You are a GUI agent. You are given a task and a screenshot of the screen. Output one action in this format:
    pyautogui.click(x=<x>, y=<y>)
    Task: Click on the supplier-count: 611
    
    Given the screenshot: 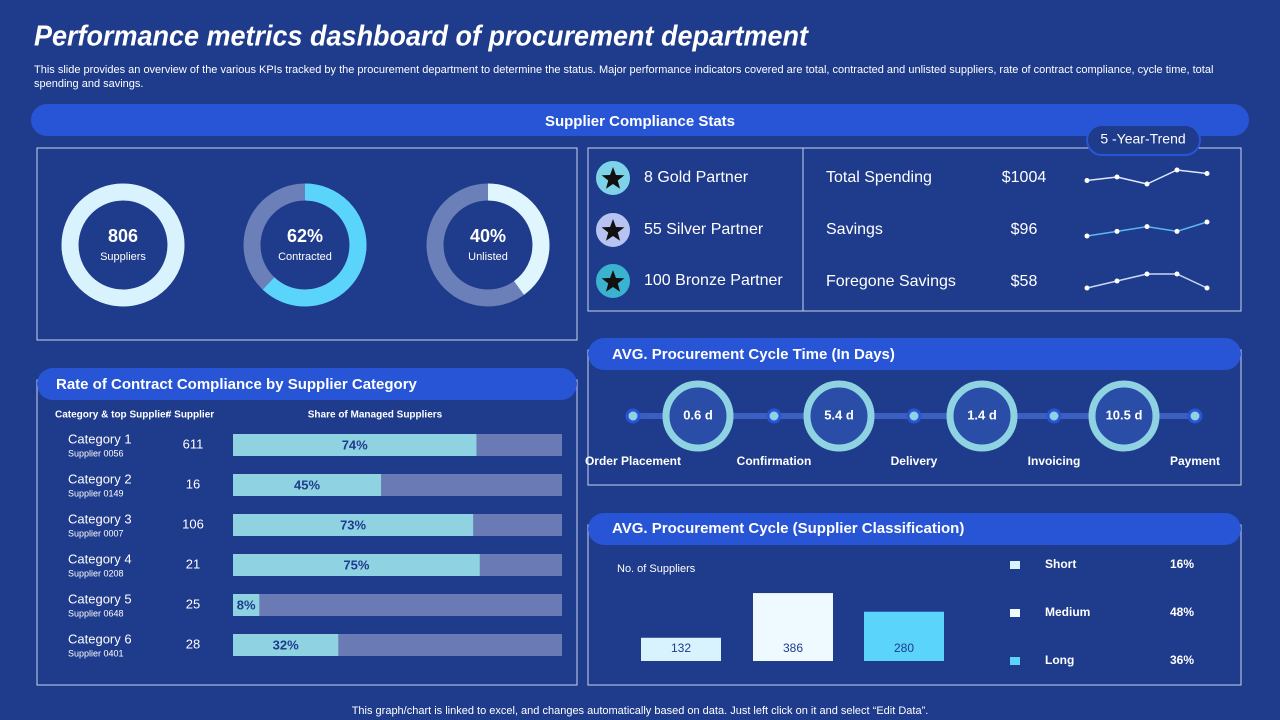 What is the action you would take?
    pyautogui.click(x=193, y=443)
    